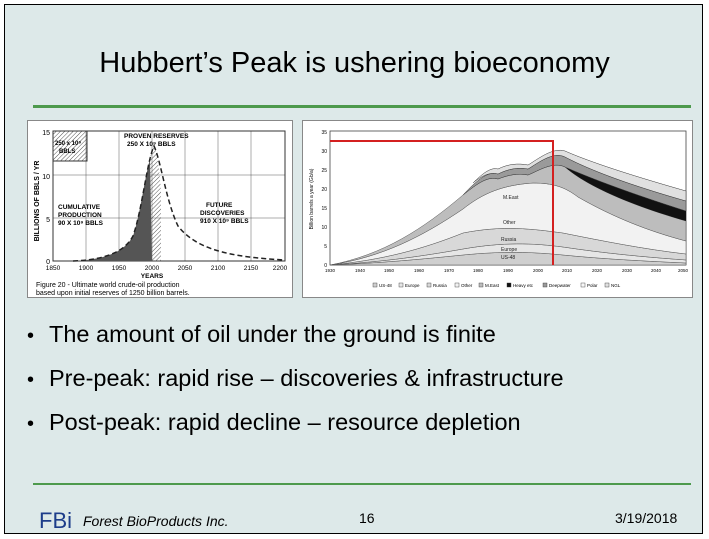 Image resolution: width=709 pixels, height=539 pixels. I want to click on legend-item: M.East, so click(492, 285).